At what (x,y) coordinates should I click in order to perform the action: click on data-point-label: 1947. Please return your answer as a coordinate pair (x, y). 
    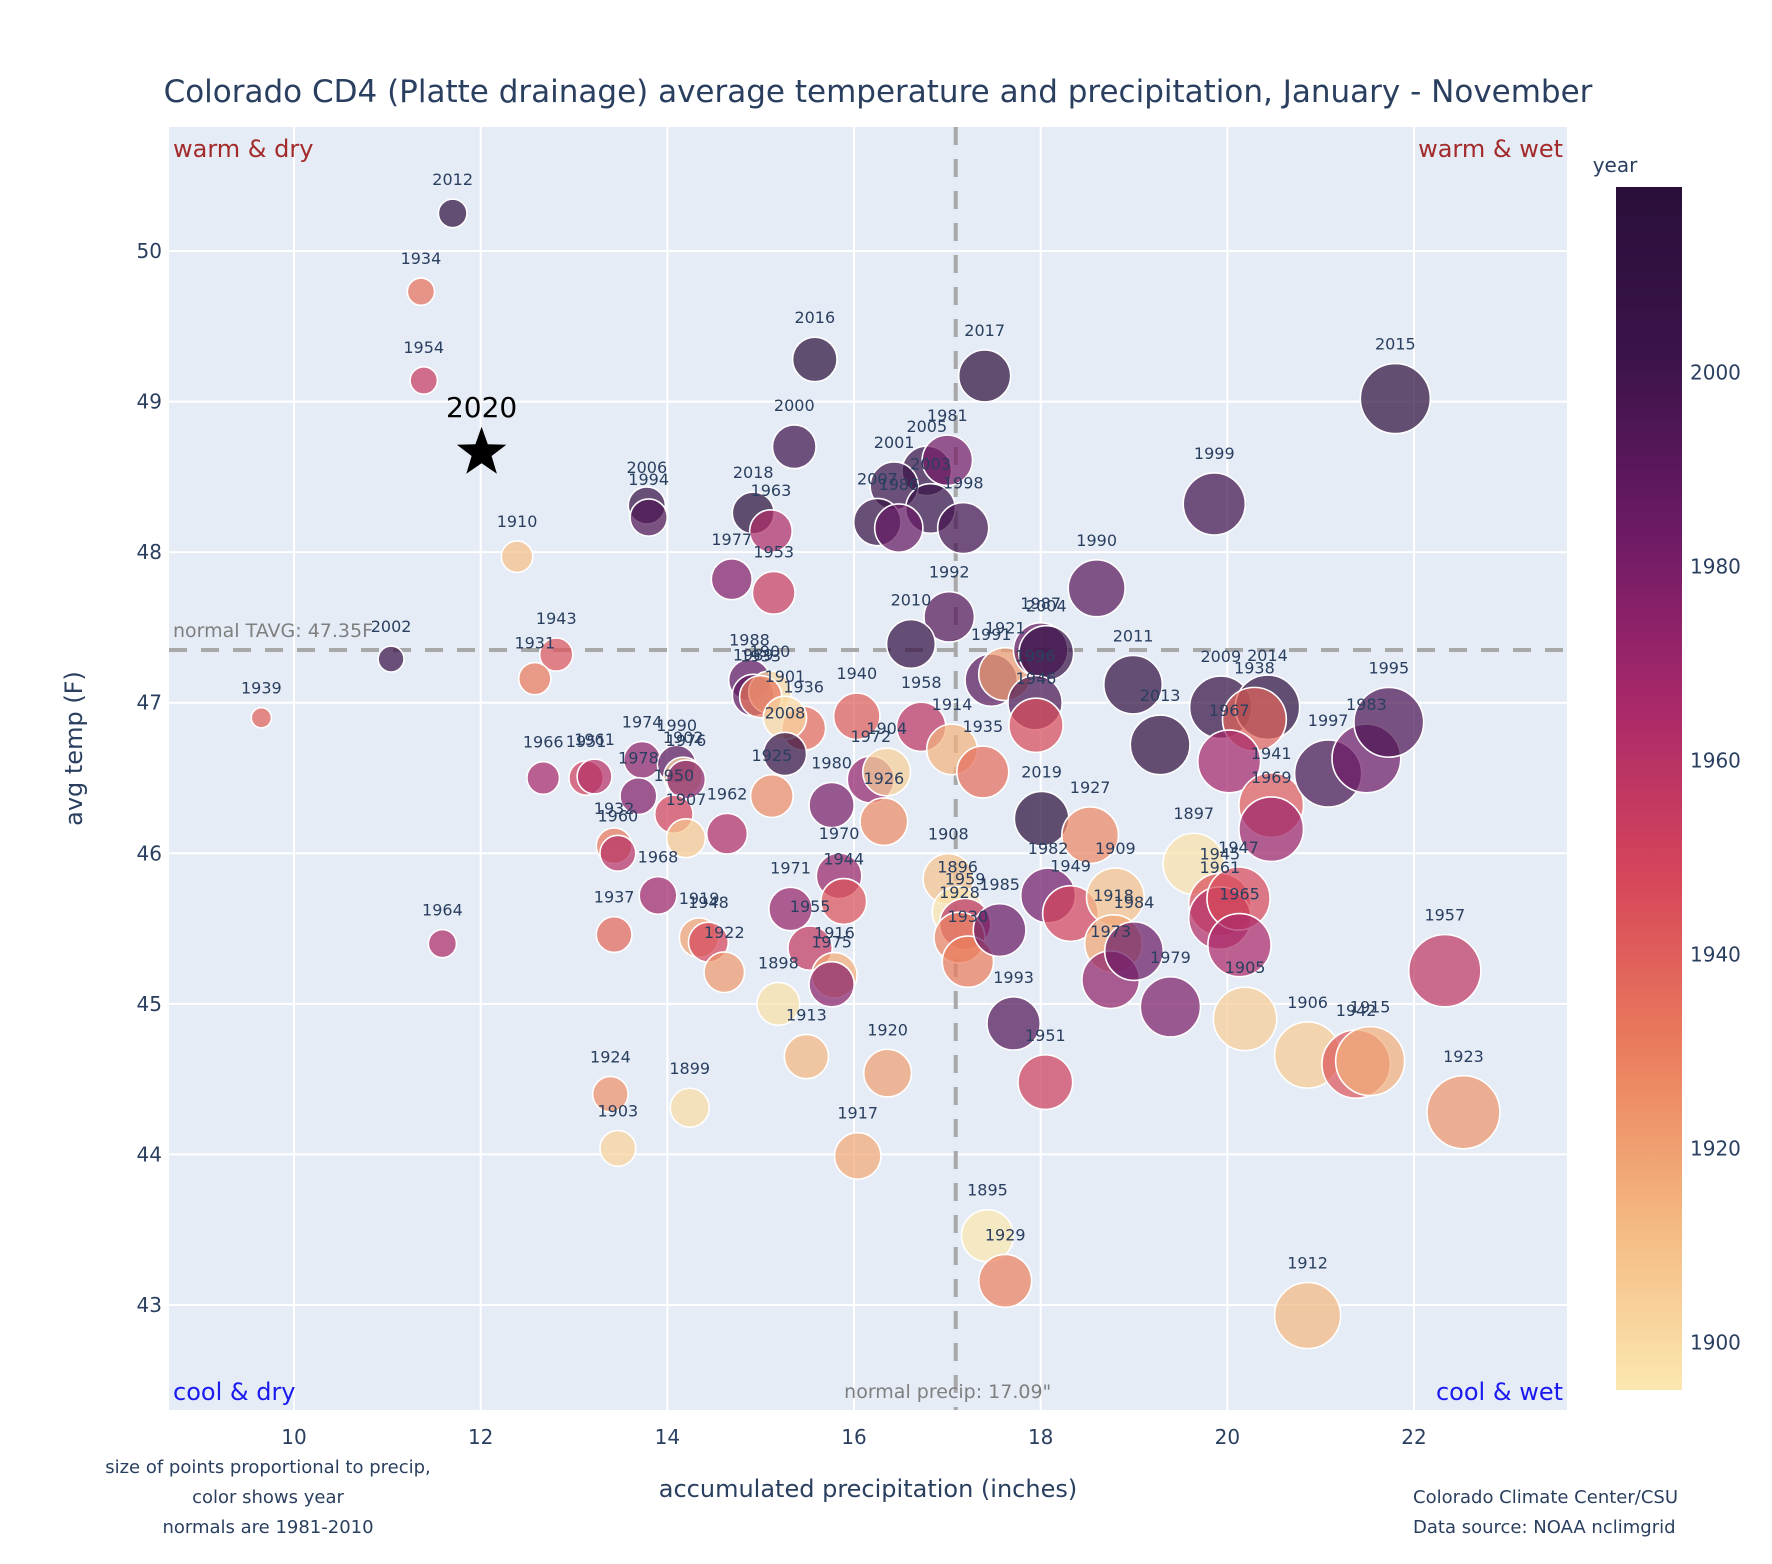
    Looking at the image, I should click on (1238, 847).